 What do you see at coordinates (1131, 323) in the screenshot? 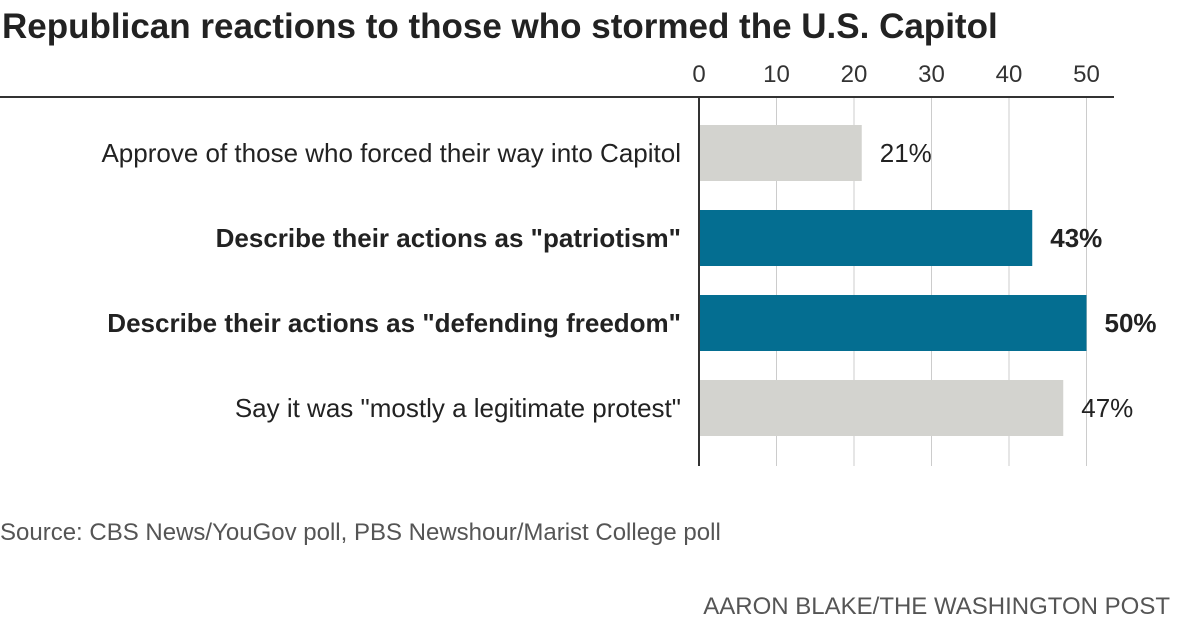
I see `value-label: 50%` at bounding box center [1131, 323].